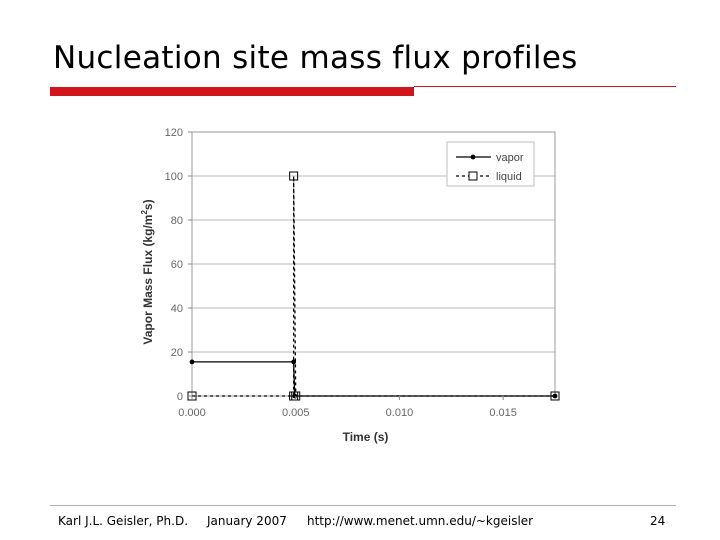  Describe the element at coordinates (177, 221) in the screenshot. I see `y-tick-label: 80` at that location.